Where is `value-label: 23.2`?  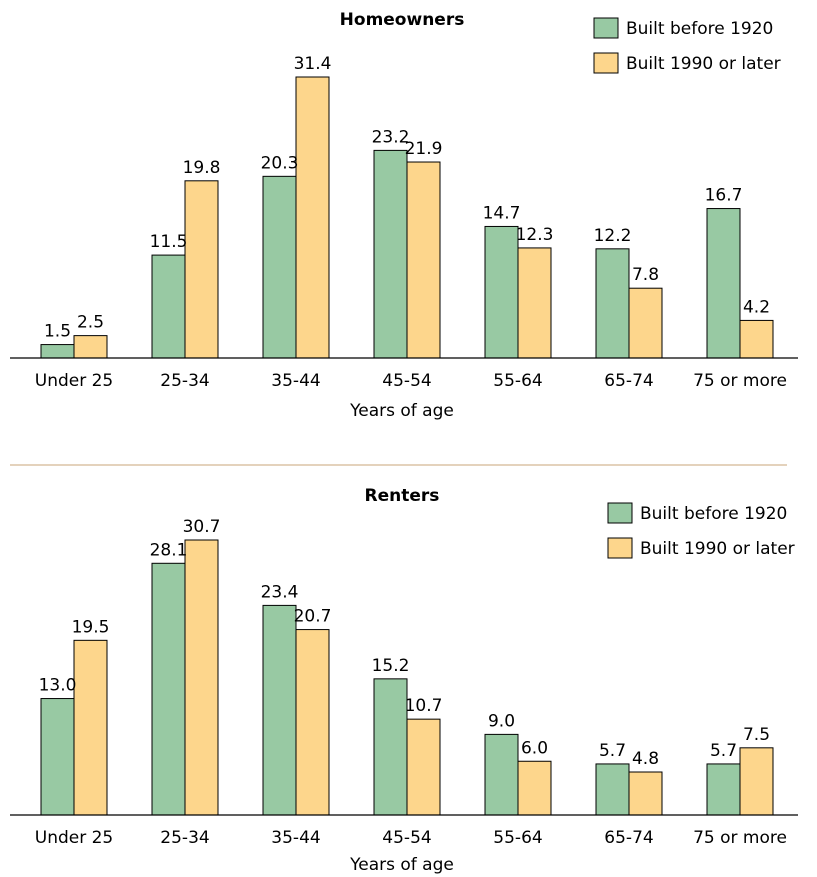 value-label: 23.2 is located at coordinates (391, 137).